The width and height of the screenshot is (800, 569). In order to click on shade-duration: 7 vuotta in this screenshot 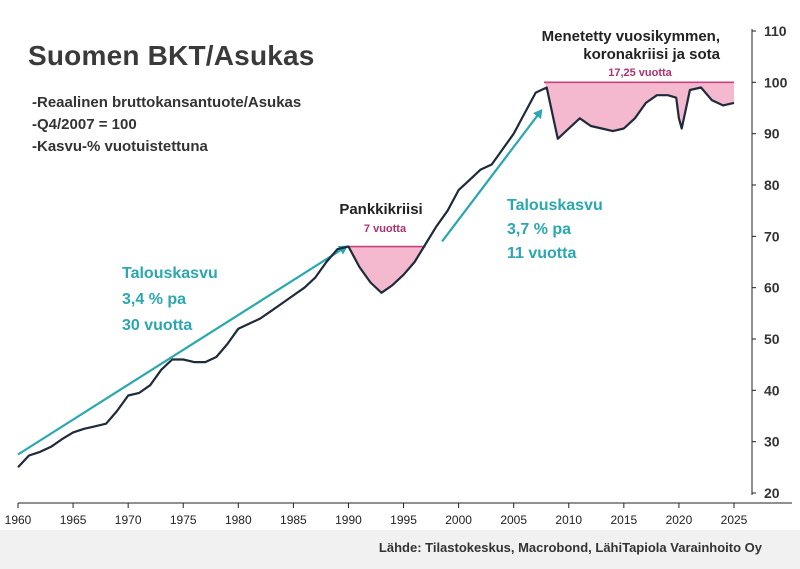, I will do `click(385, 229)`.